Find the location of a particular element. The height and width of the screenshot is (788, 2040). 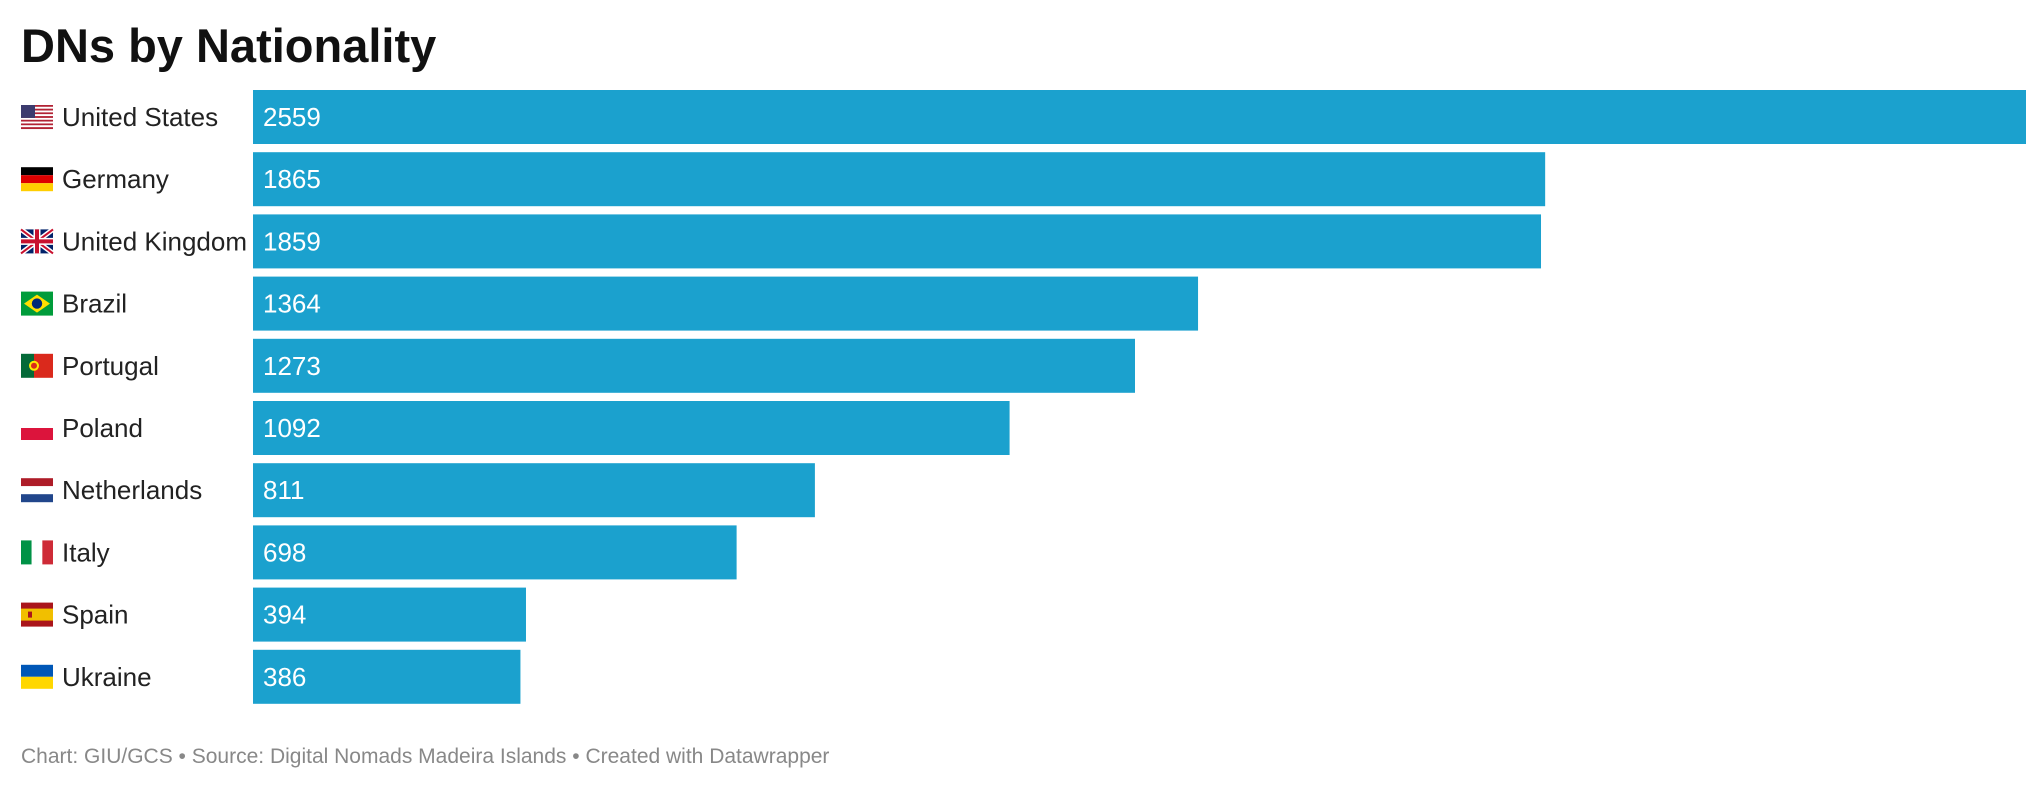

br-flag-icon is located at coordinates (37, 303).